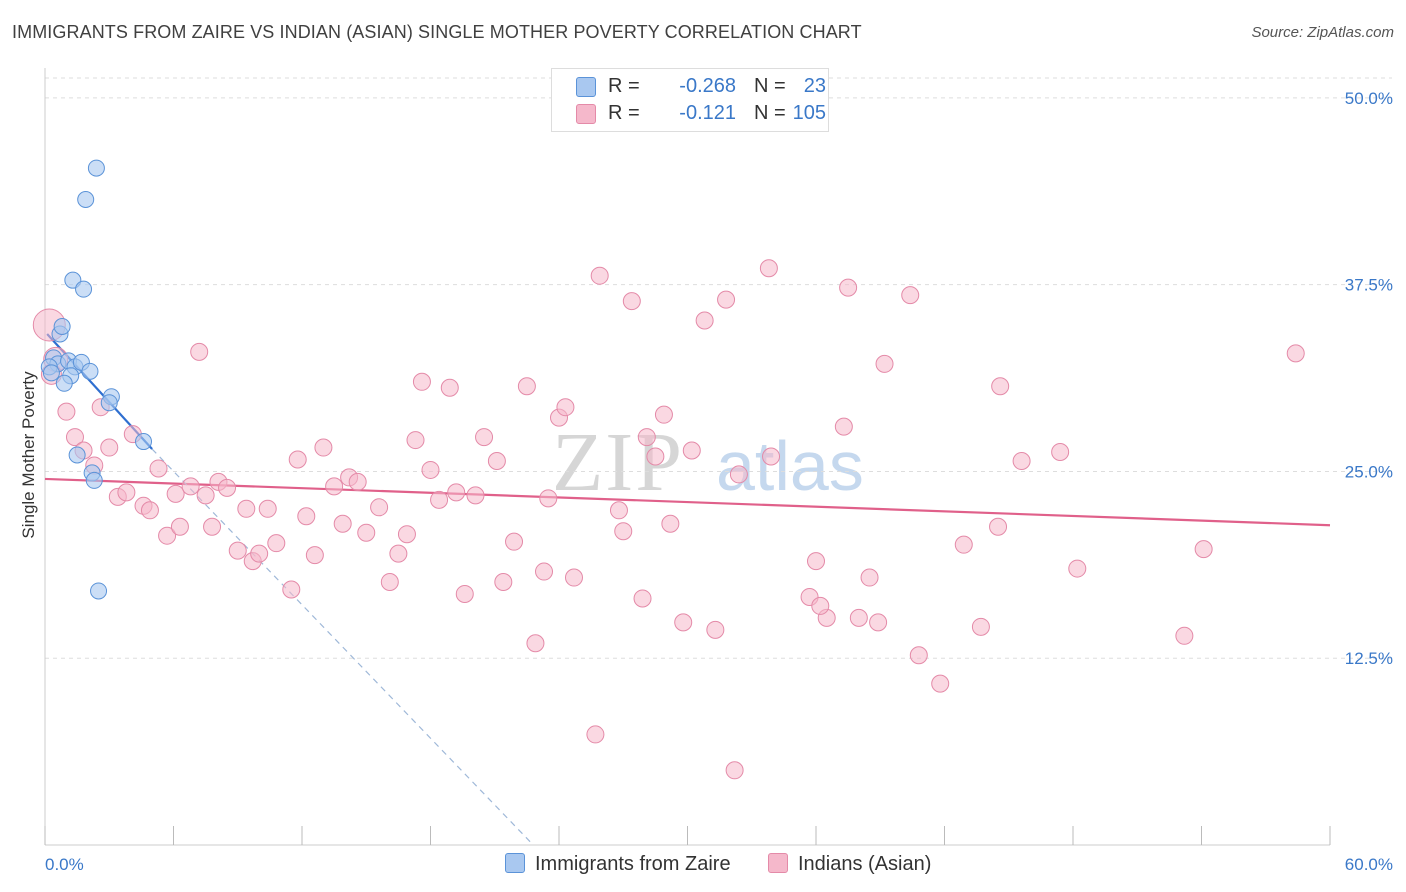  Describe the element at coordinates (624, 86) in the screenshot. I see `legend-r-label: R =` at that location.